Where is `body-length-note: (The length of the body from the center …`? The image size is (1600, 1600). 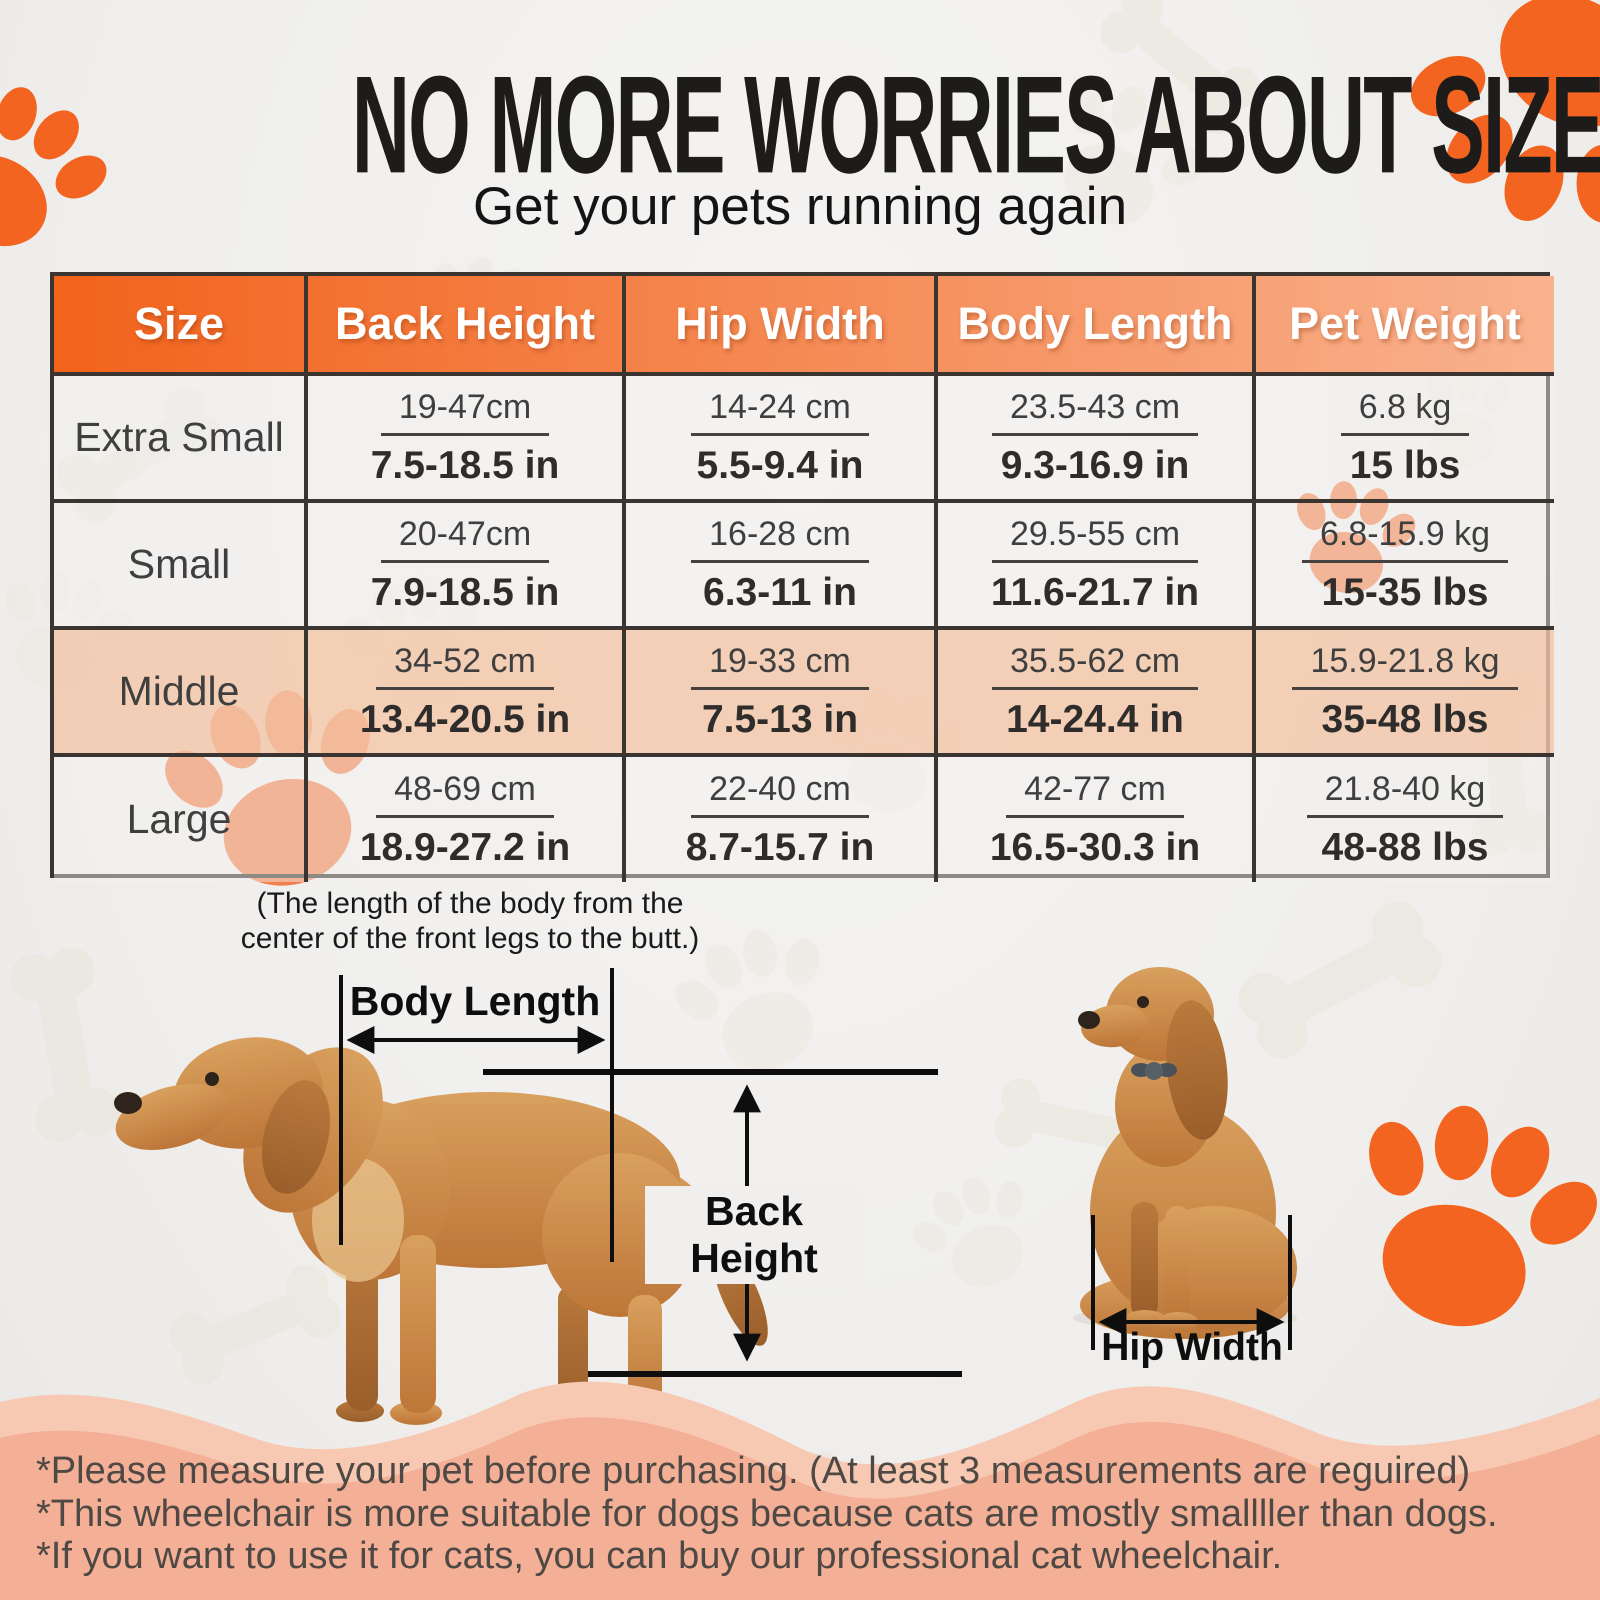
body-length-note: (The length of the body from the center … is located at coordinates (470, 921).